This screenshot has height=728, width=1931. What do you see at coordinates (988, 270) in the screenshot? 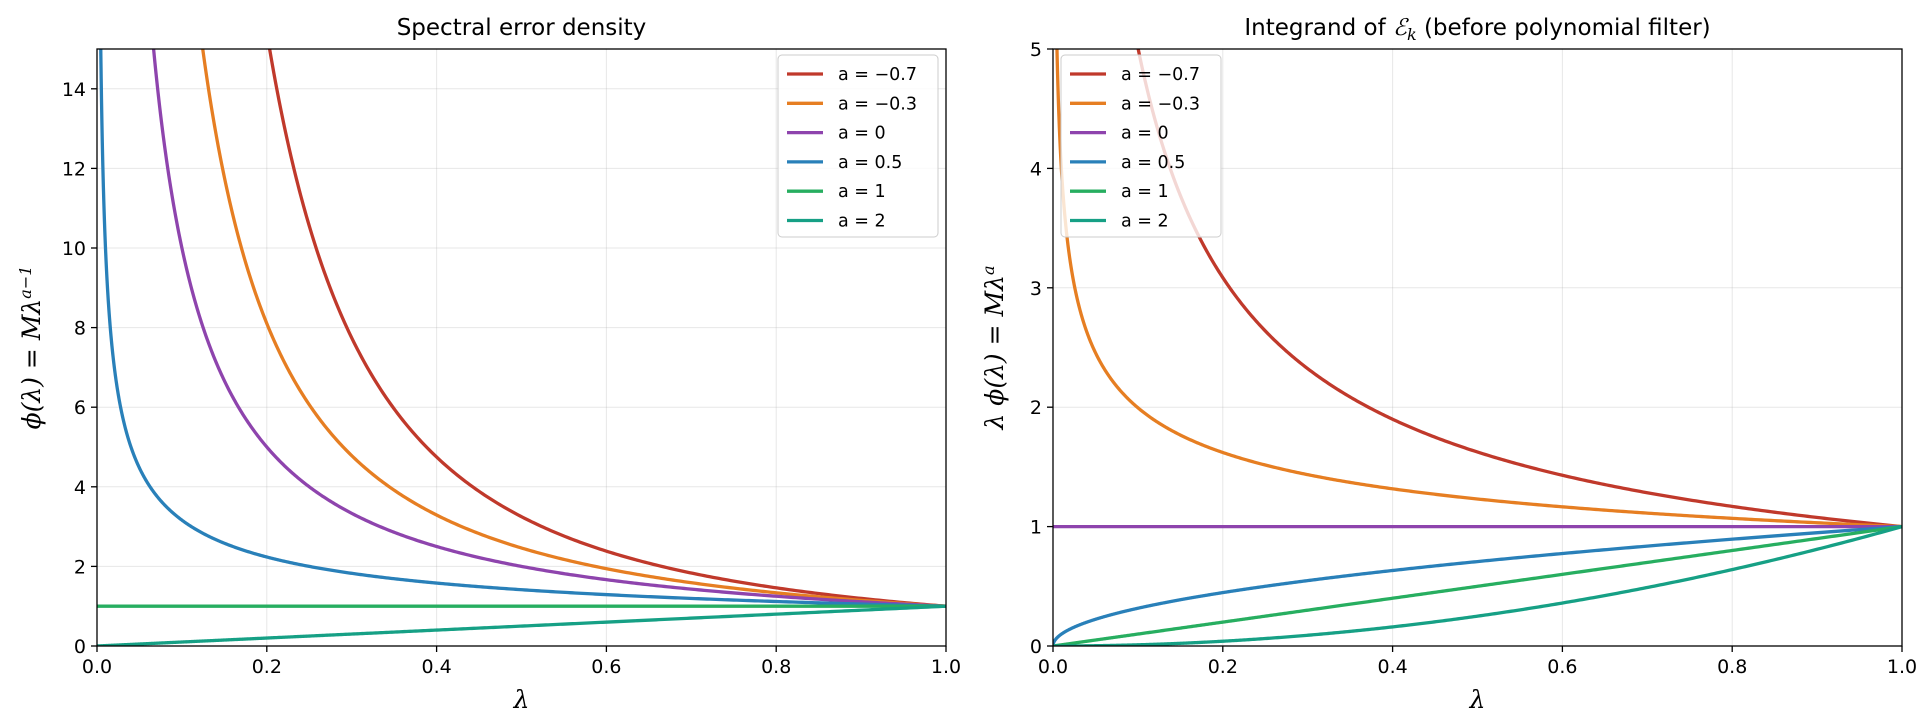
I see `y-axis-label-exponent: a` at bounding box center [988, 270].